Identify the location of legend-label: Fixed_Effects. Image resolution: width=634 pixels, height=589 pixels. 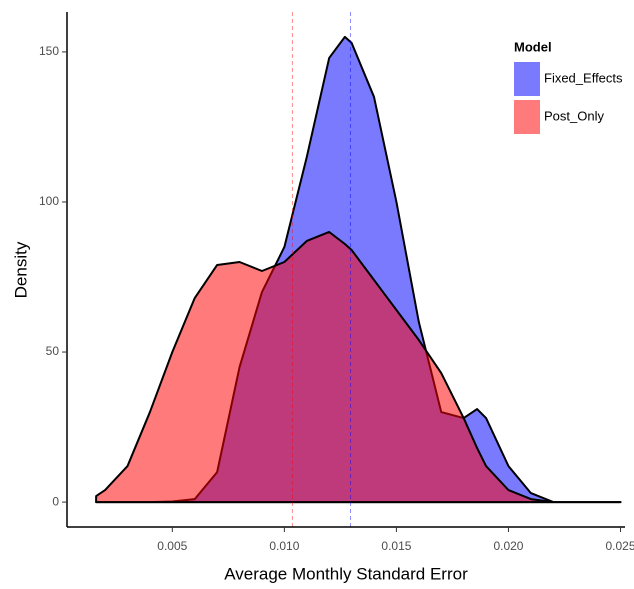
(583, 77).